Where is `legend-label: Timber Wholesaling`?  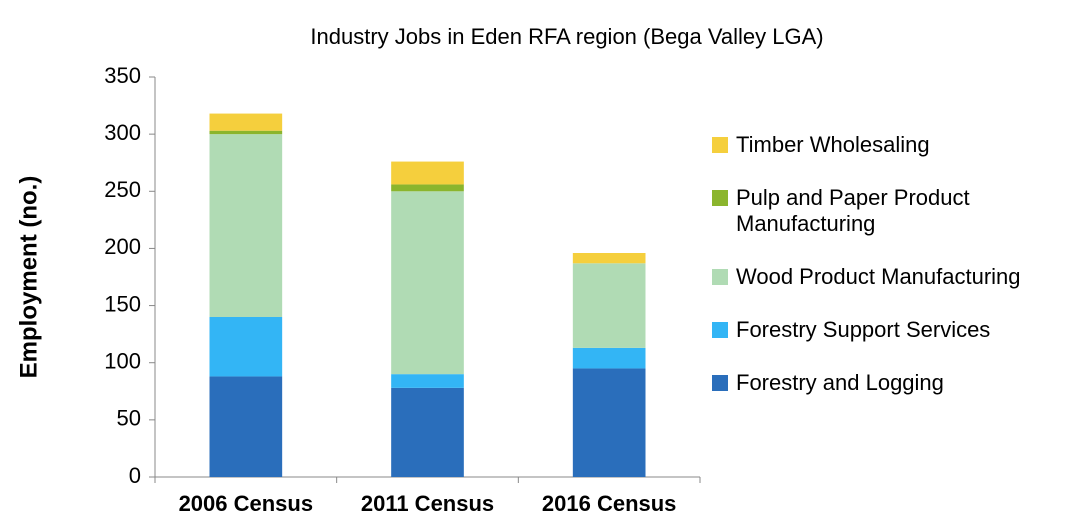
legend-label: Timber Wholesaling is located at coordinates (833, 144).